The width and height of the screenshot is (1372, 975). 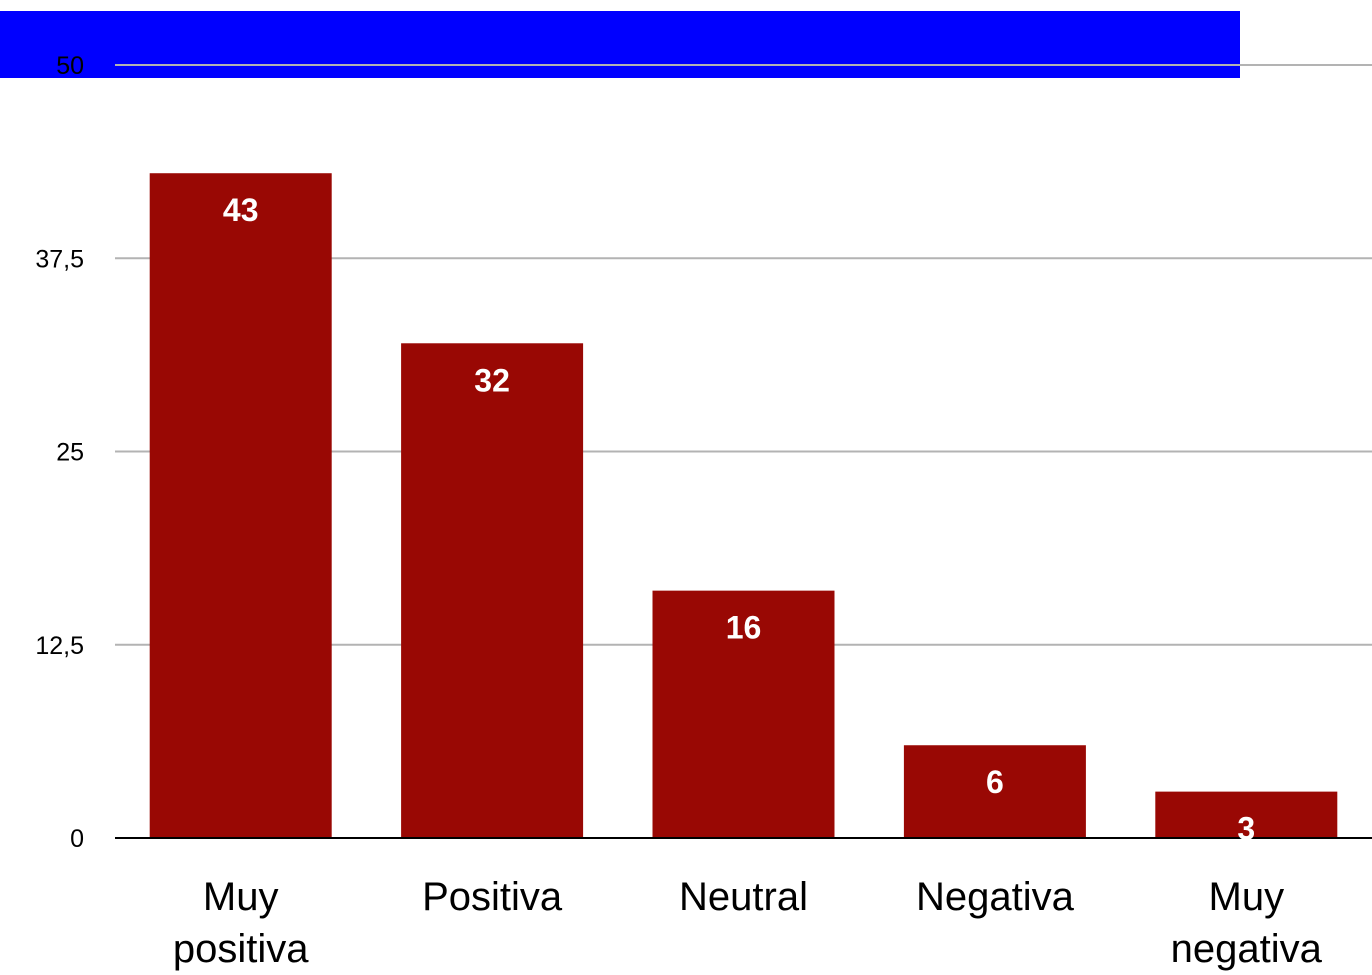 What do you see at coordinates (59, 646) in the screenshot?
I see `y-tick-label: 12,5` at bounding box center [59, 646].